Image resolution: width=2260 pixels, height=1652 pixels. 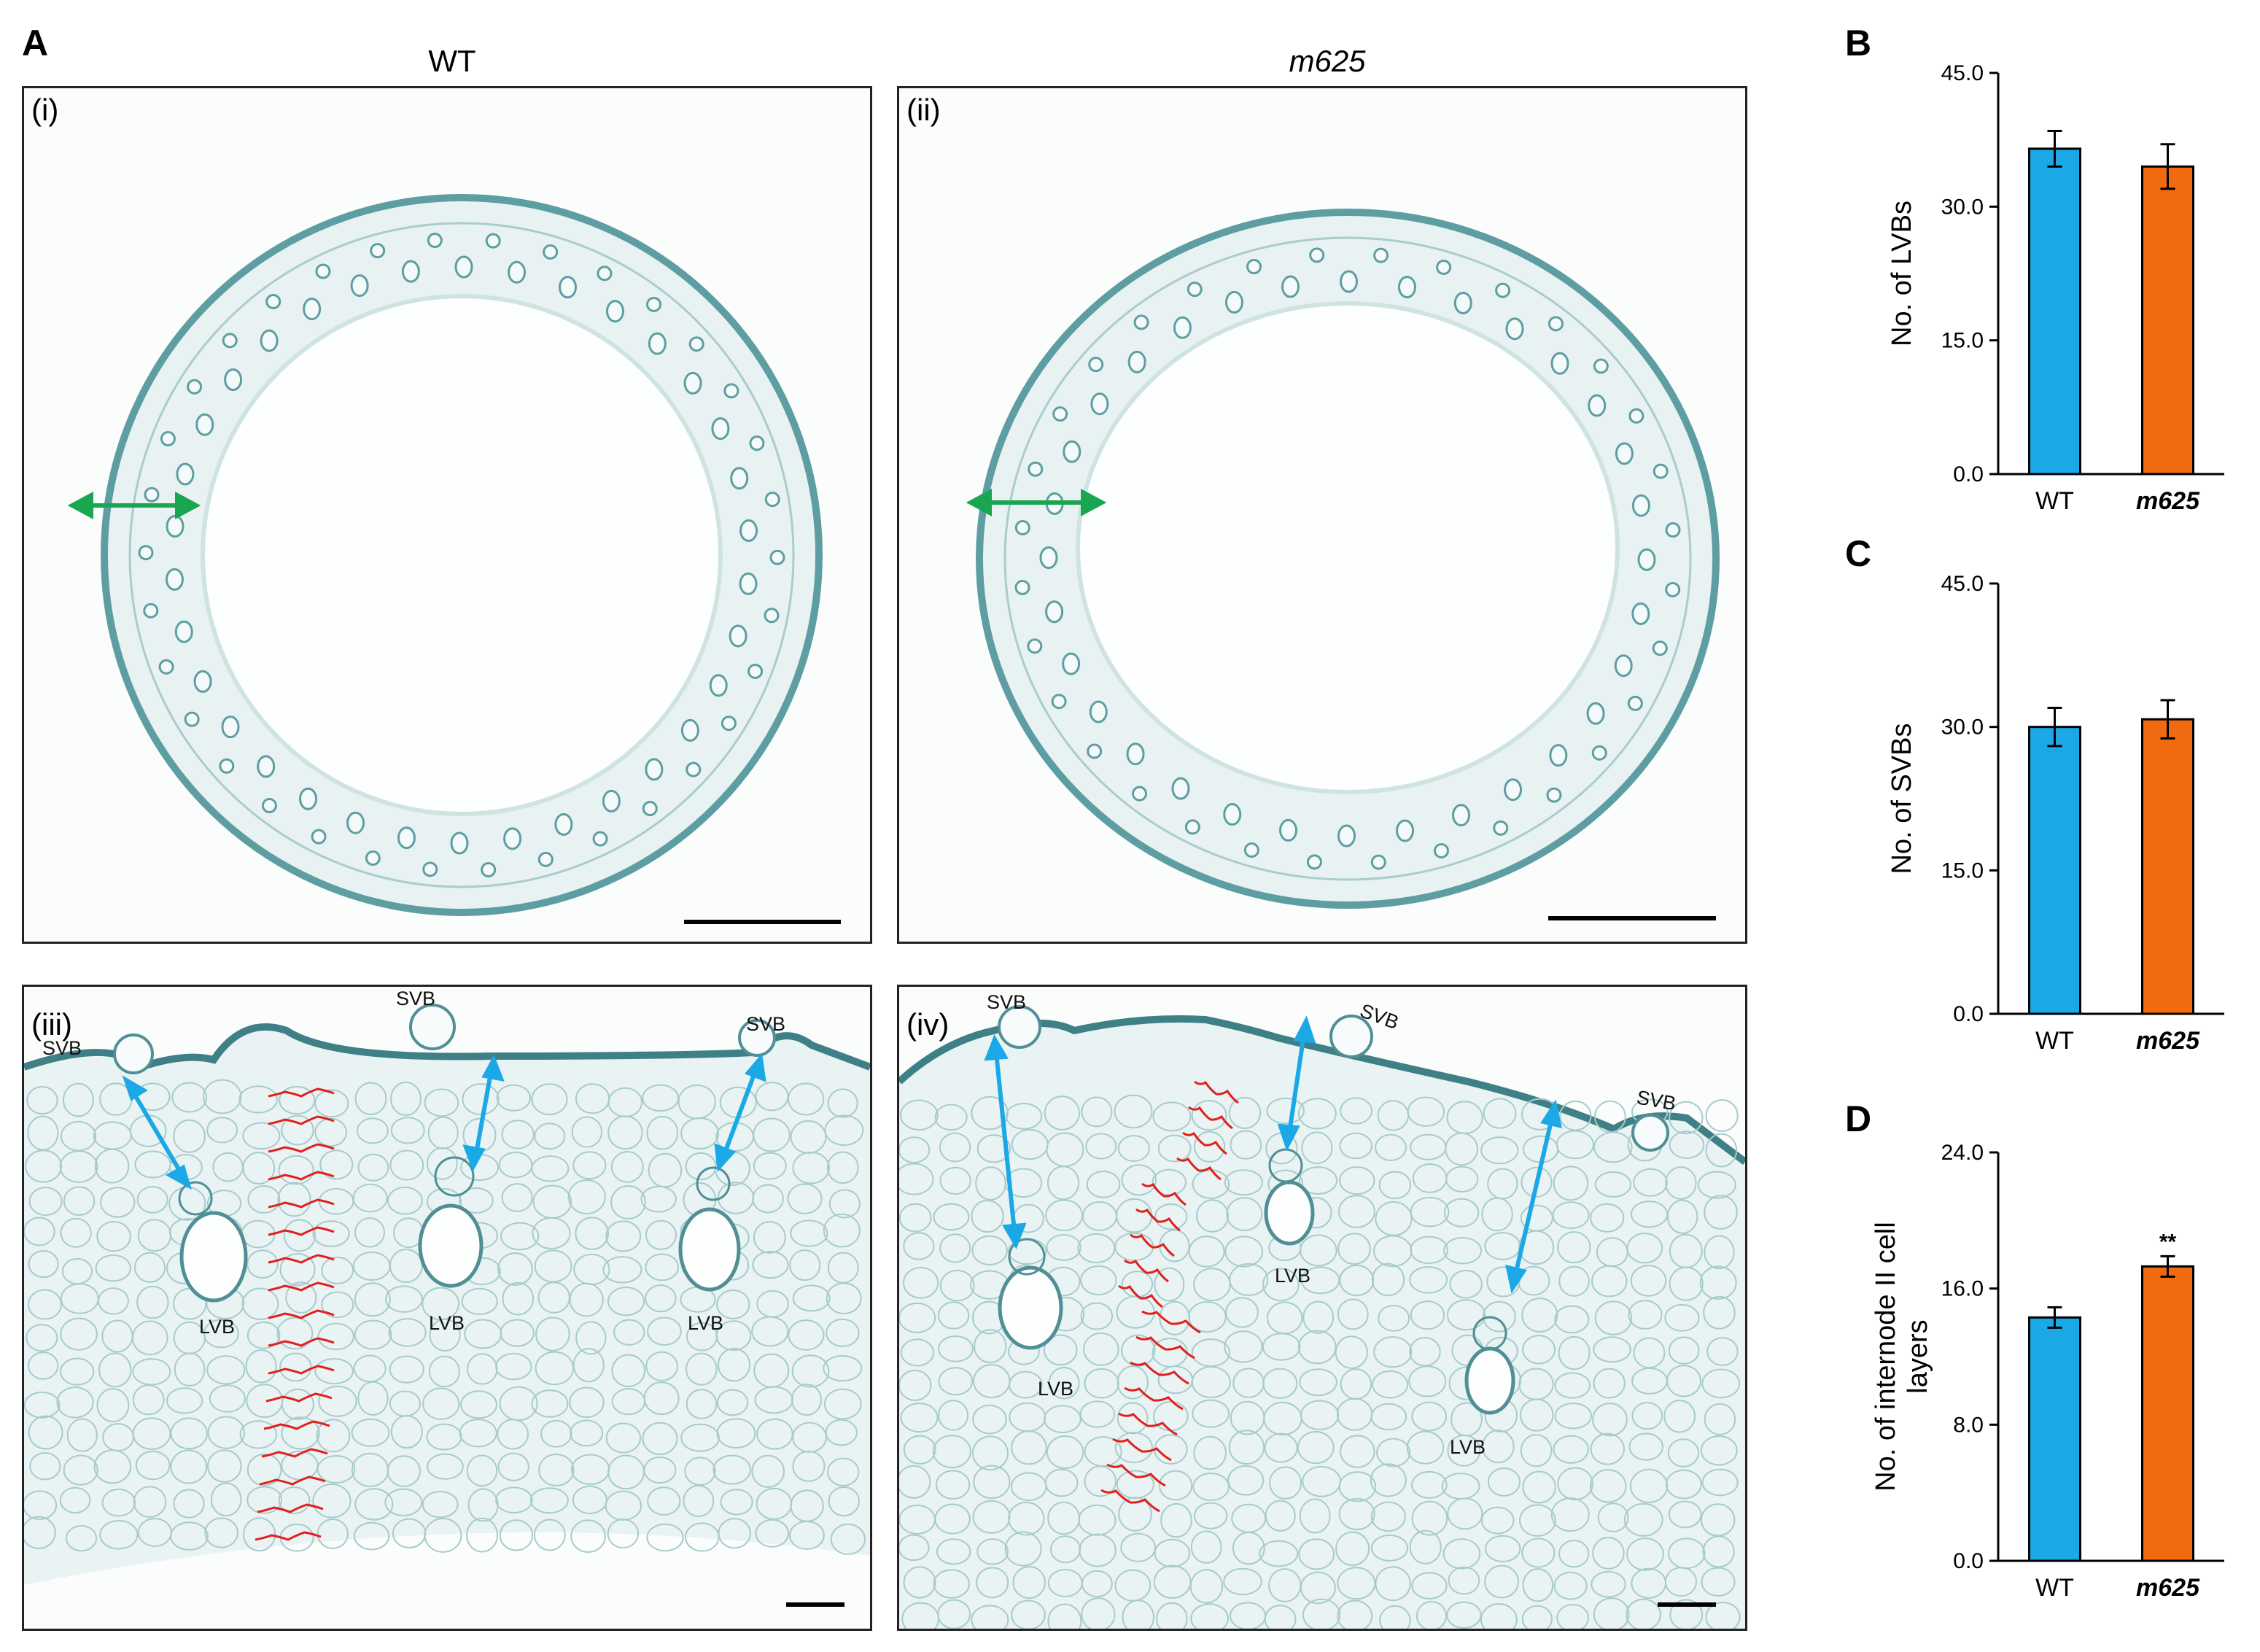 What do you see at coordinates (2055, 501) in the screenshot?
I see `x-tick-label: WT` at bounding box center [2055, 501].